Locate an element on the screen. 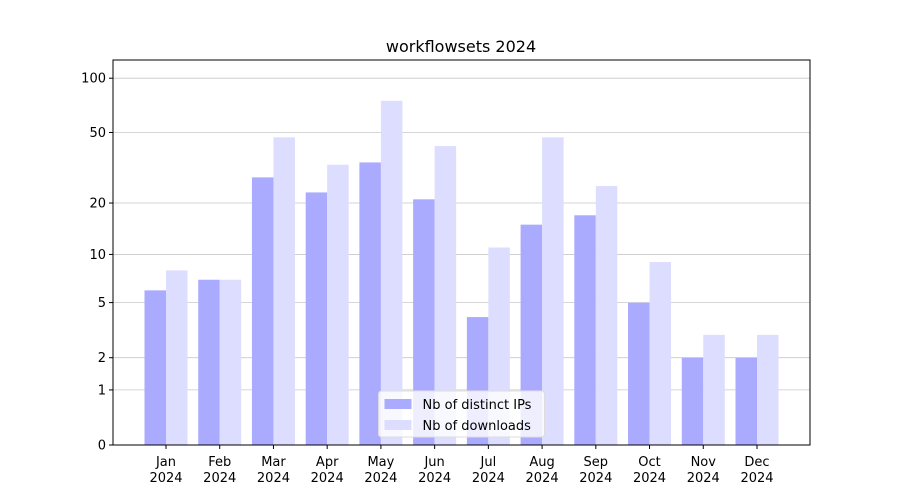 Image resolution: width=900 pixels, height=500 pixels. x-tick-label-line: Dec is located at coordinates (756, 462).